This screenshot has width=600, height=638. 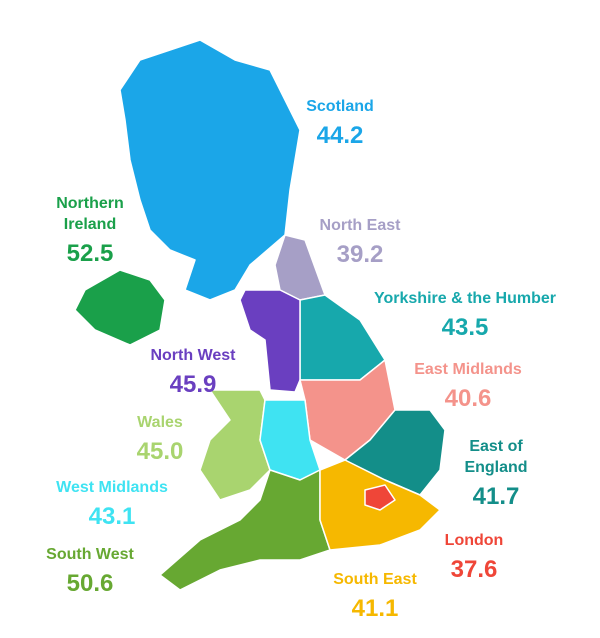 I want to click on region-value: 50.6, so click(x=90, y=583).